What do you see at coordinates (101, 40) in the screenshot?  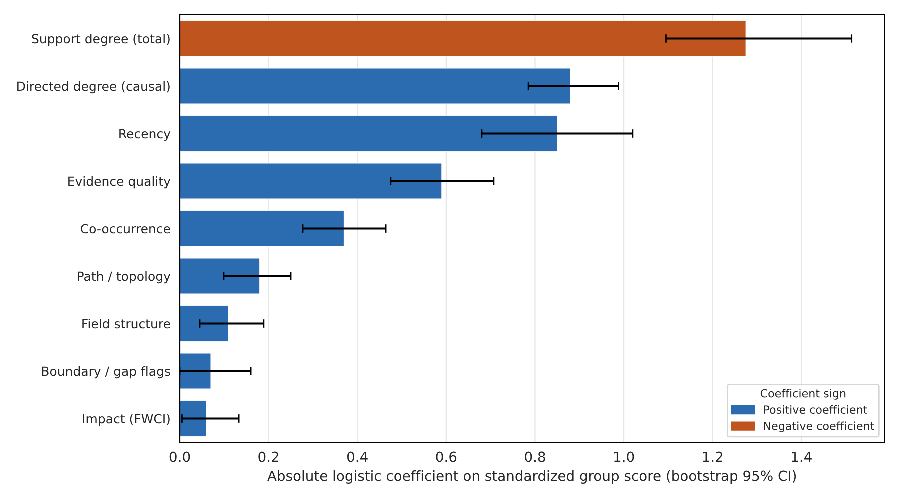 I see `y-tick-label: Support degree (total)` at bounding box center [101, 40].